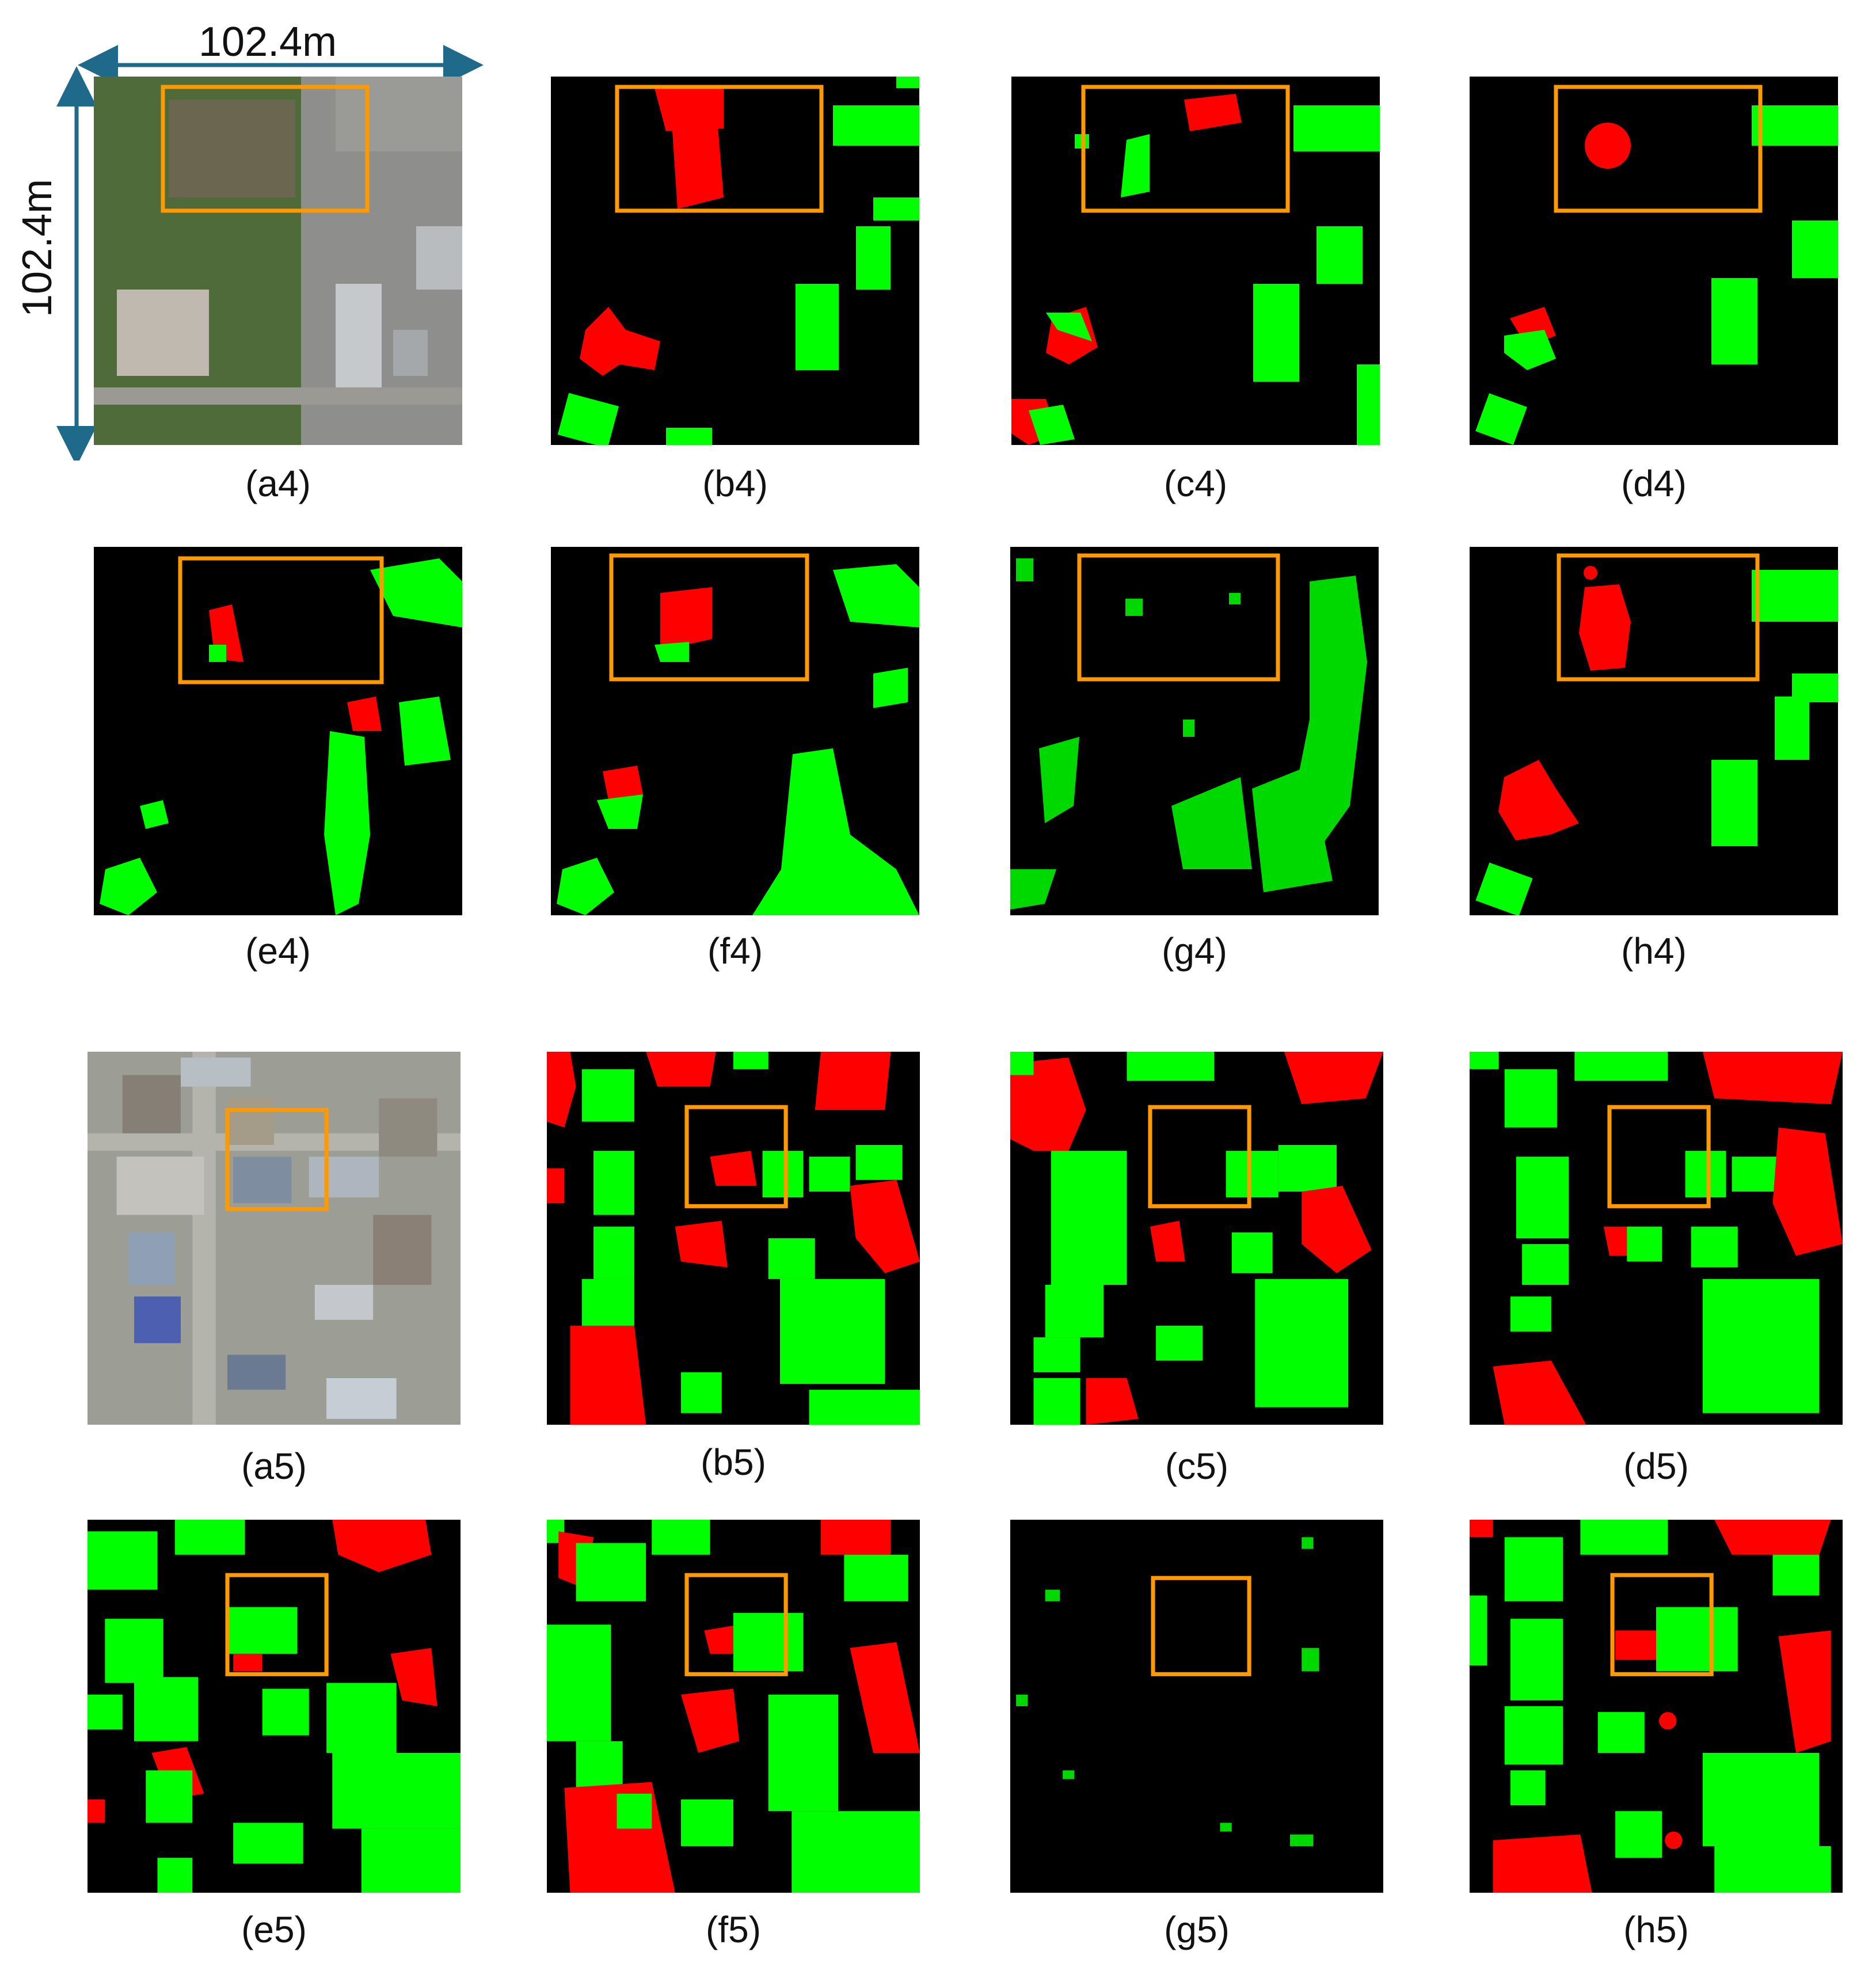 The height and width of the screenshot is (1967, 1876). Describe the element at coordinates (735, 483) in the screenshot. I see `caption-b4: (b4)` at that location.